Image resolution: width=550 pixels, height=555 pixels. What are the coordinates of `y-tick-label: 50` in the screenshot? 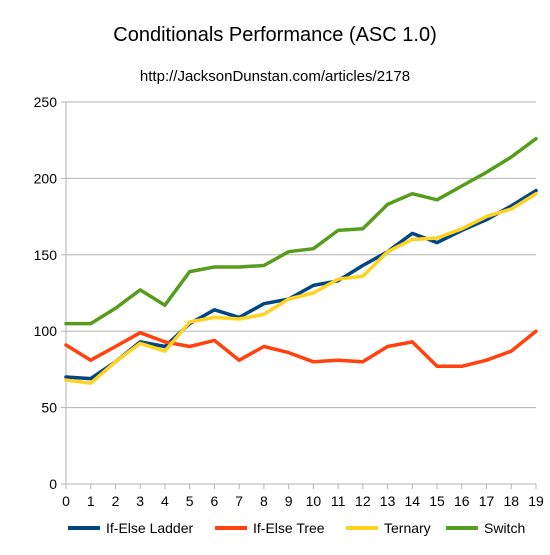 It's located at (49, 408).